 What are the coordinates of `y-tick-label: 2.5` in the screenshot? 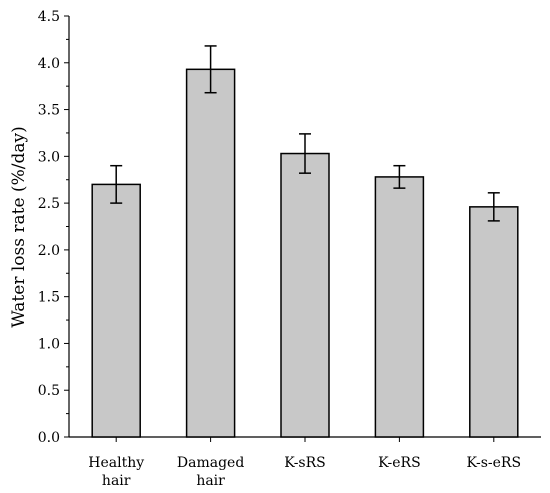 It's located at (49, 204).